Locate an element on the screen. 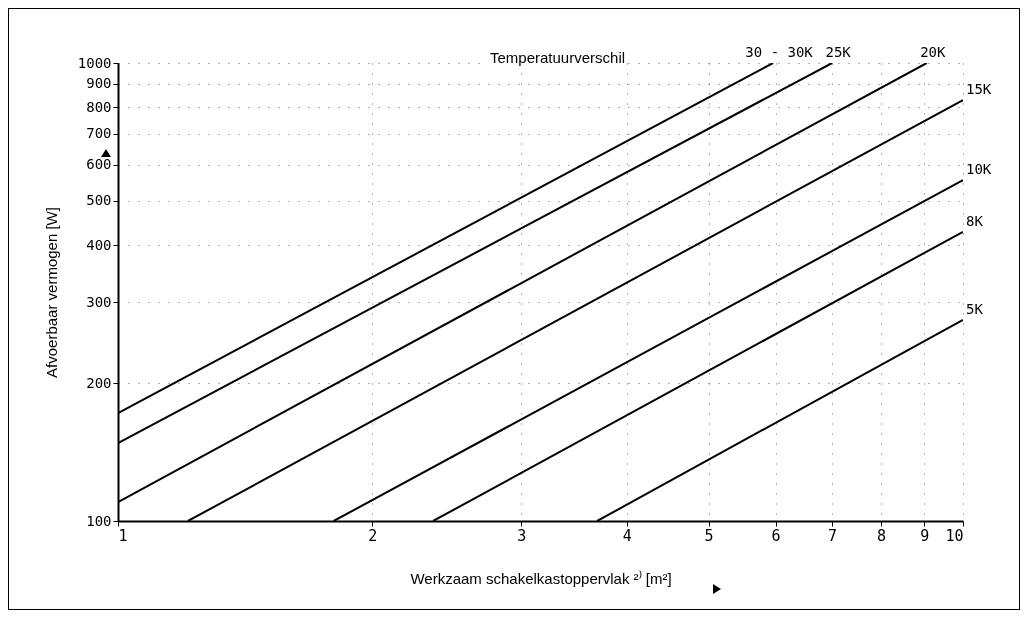 The height and width of the screenshot is (624, 1029). legend-title: Temperatuurverschil is located at coordinates (558, 57).